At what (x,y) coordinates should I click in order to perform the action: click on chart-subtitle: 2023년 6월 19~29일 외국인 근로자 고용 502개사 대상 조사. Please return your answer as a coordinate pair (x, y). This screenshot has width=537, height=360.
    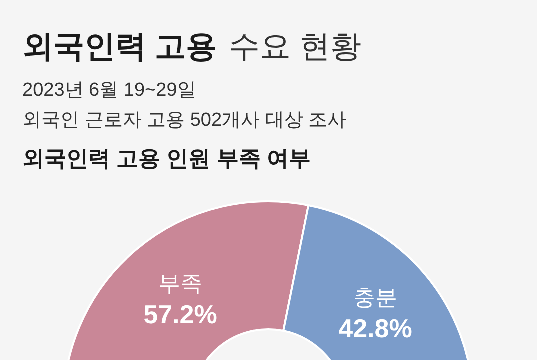
    Looking at the image, I should click on (184, 105).